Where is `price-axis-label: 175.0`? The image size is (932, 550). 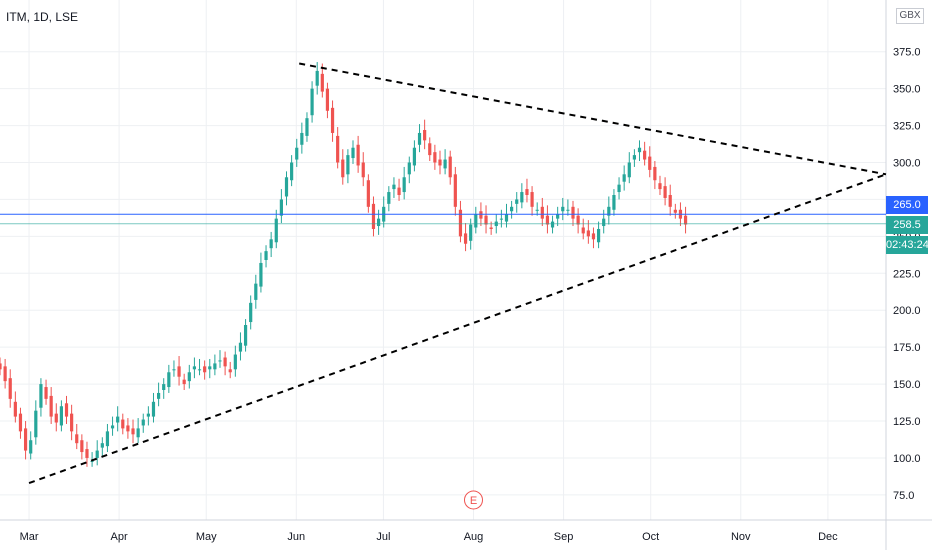
price-axis-label: 175.0 is located at coordinates (907, 348).